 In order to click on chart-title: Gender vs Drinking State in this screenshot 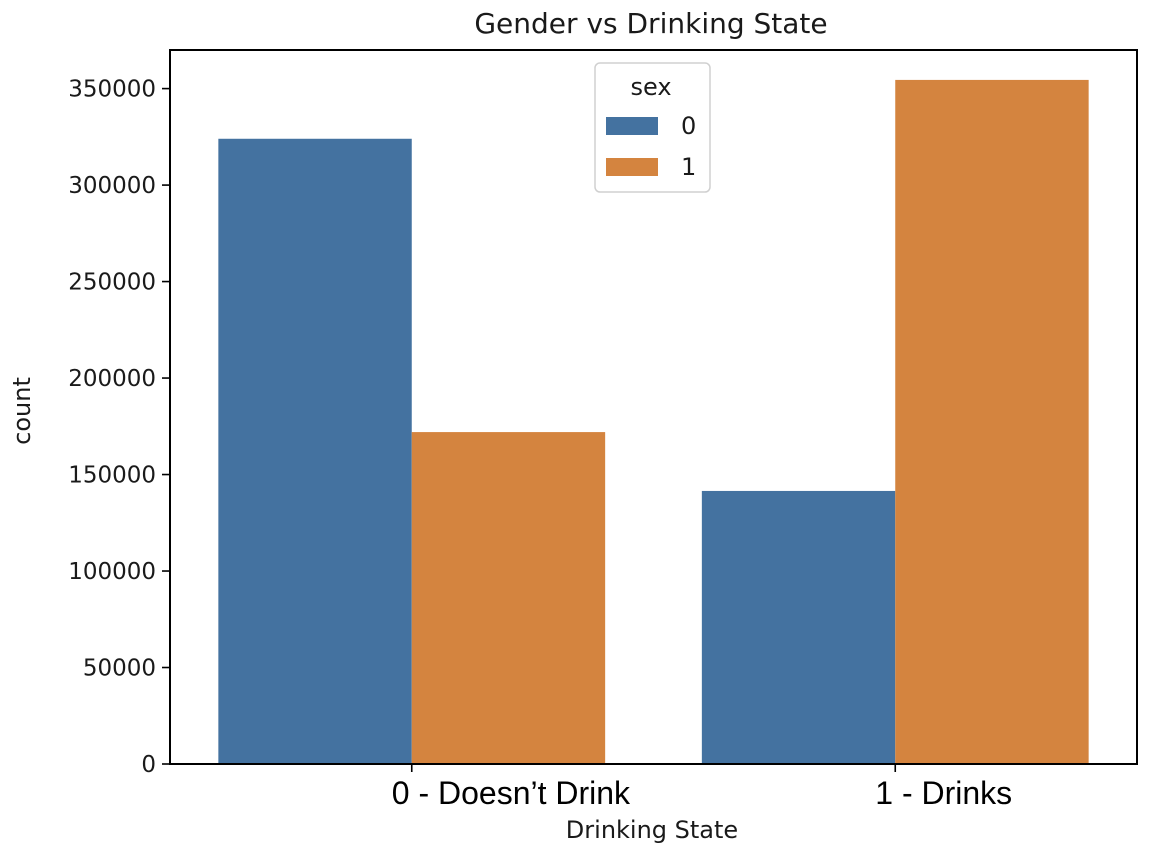, I will do `click(650, 23)`.